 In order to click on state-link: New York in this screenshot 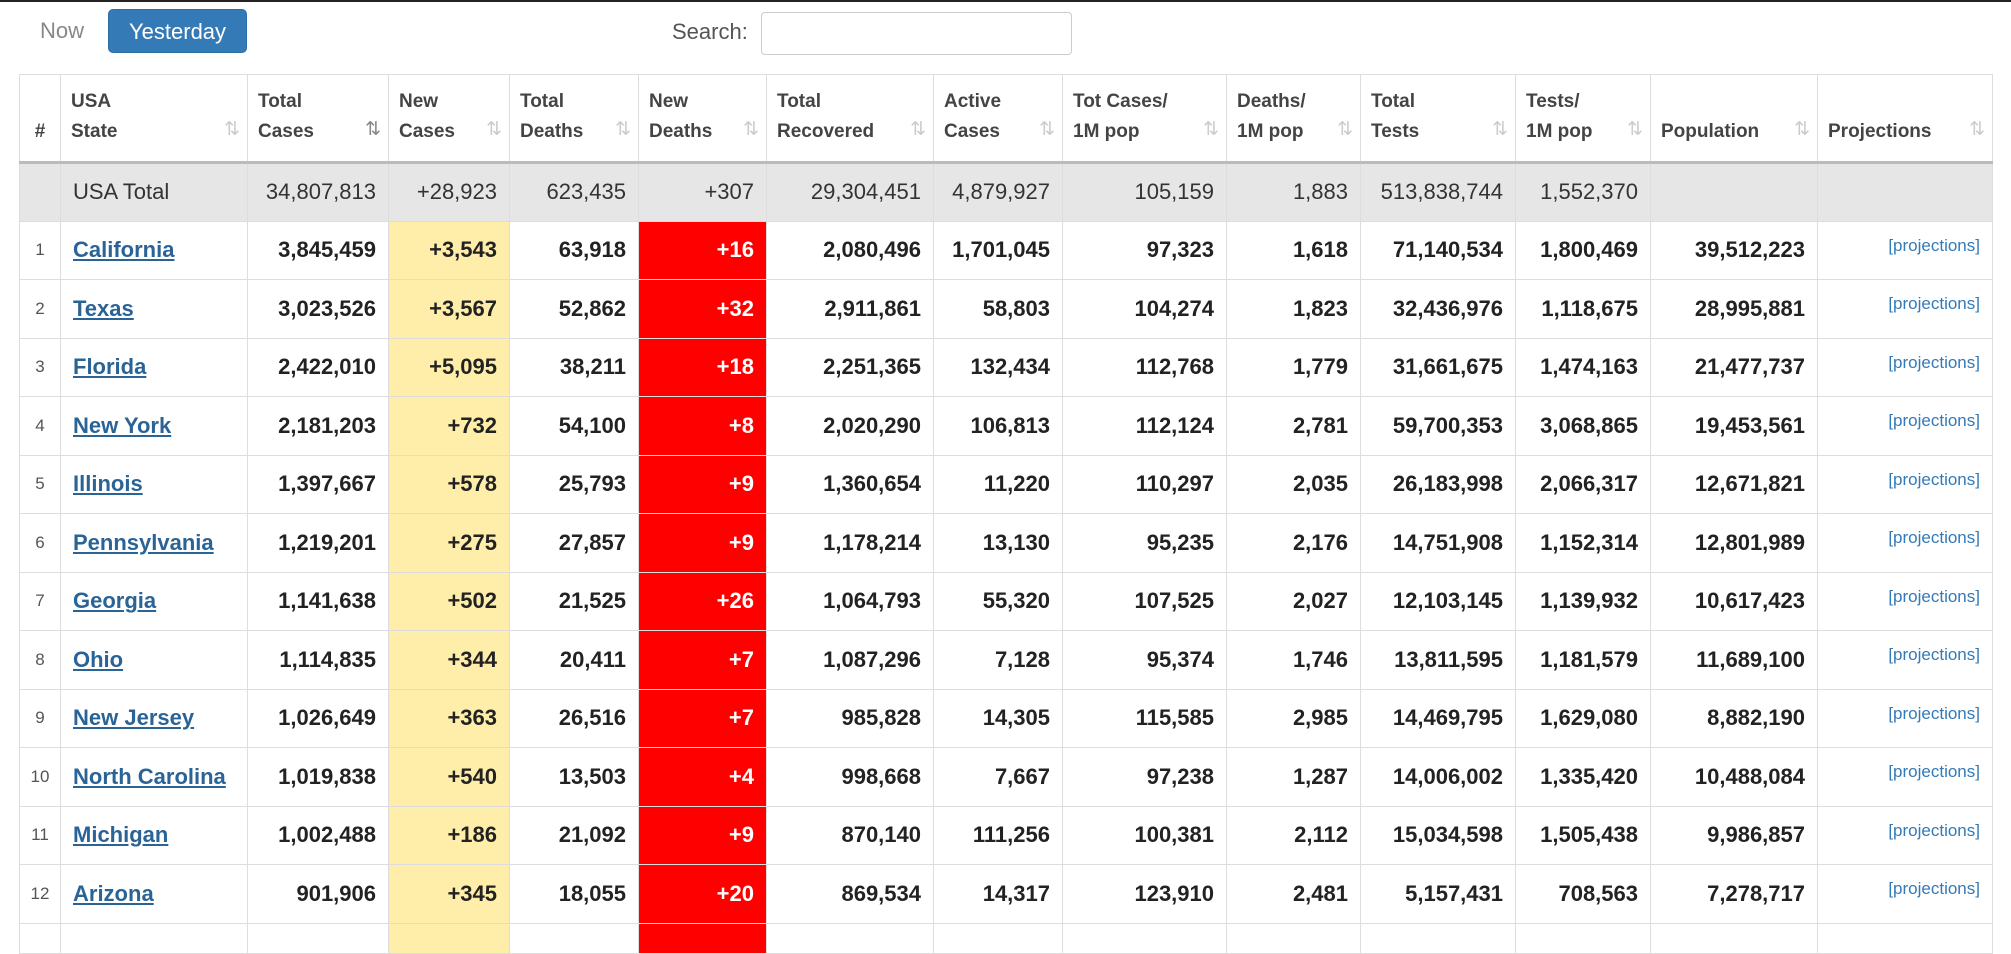, I will do `click(122, 425)`.